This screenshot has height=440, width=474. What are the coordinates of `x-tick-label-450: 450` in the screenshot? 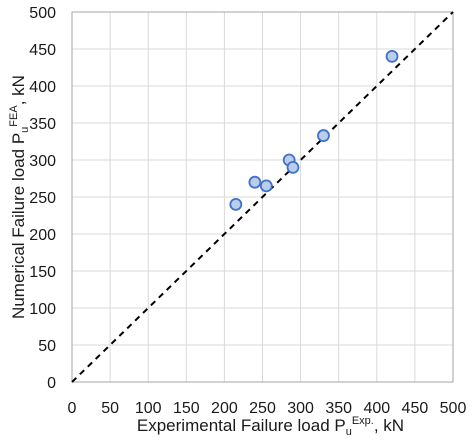 It's located at (415, 408).